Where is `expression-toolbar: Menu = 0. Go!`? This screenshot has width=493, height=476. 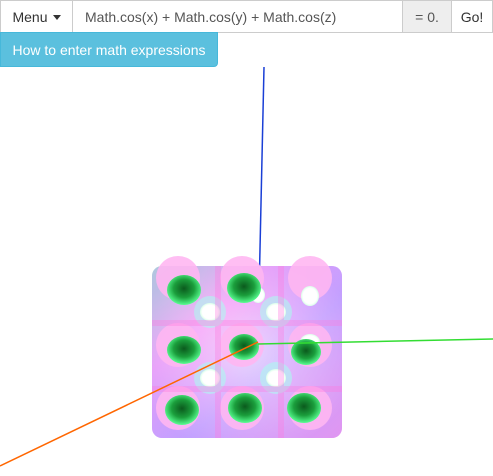
expression-toolbar: Menu = 0. Go! is located at coordinates (246, 16).